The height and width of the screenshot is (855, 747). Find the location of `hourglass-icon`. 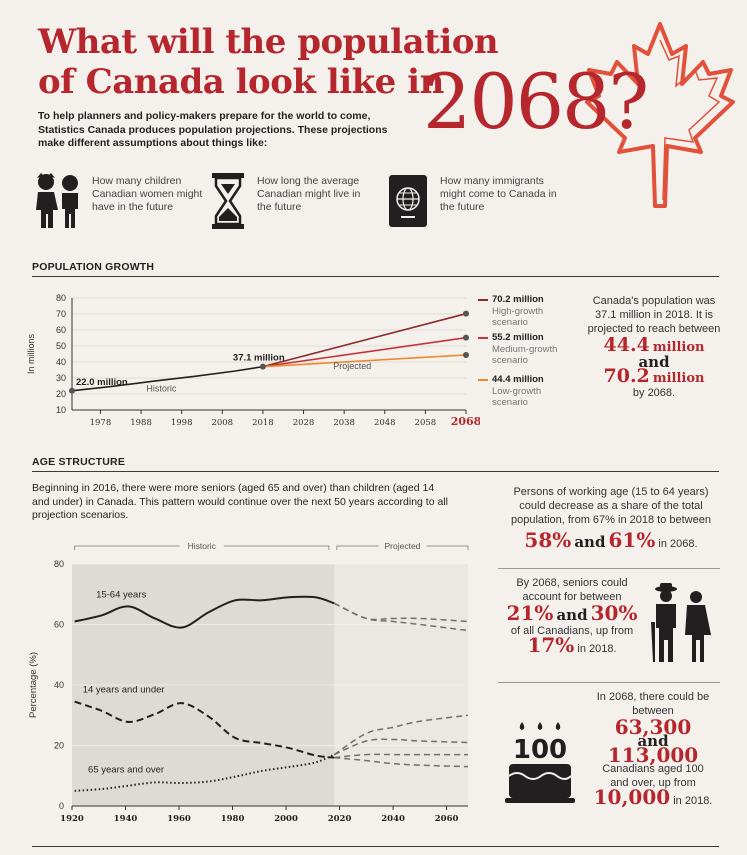

hourglass-icon is located at coordinates (228, 201).